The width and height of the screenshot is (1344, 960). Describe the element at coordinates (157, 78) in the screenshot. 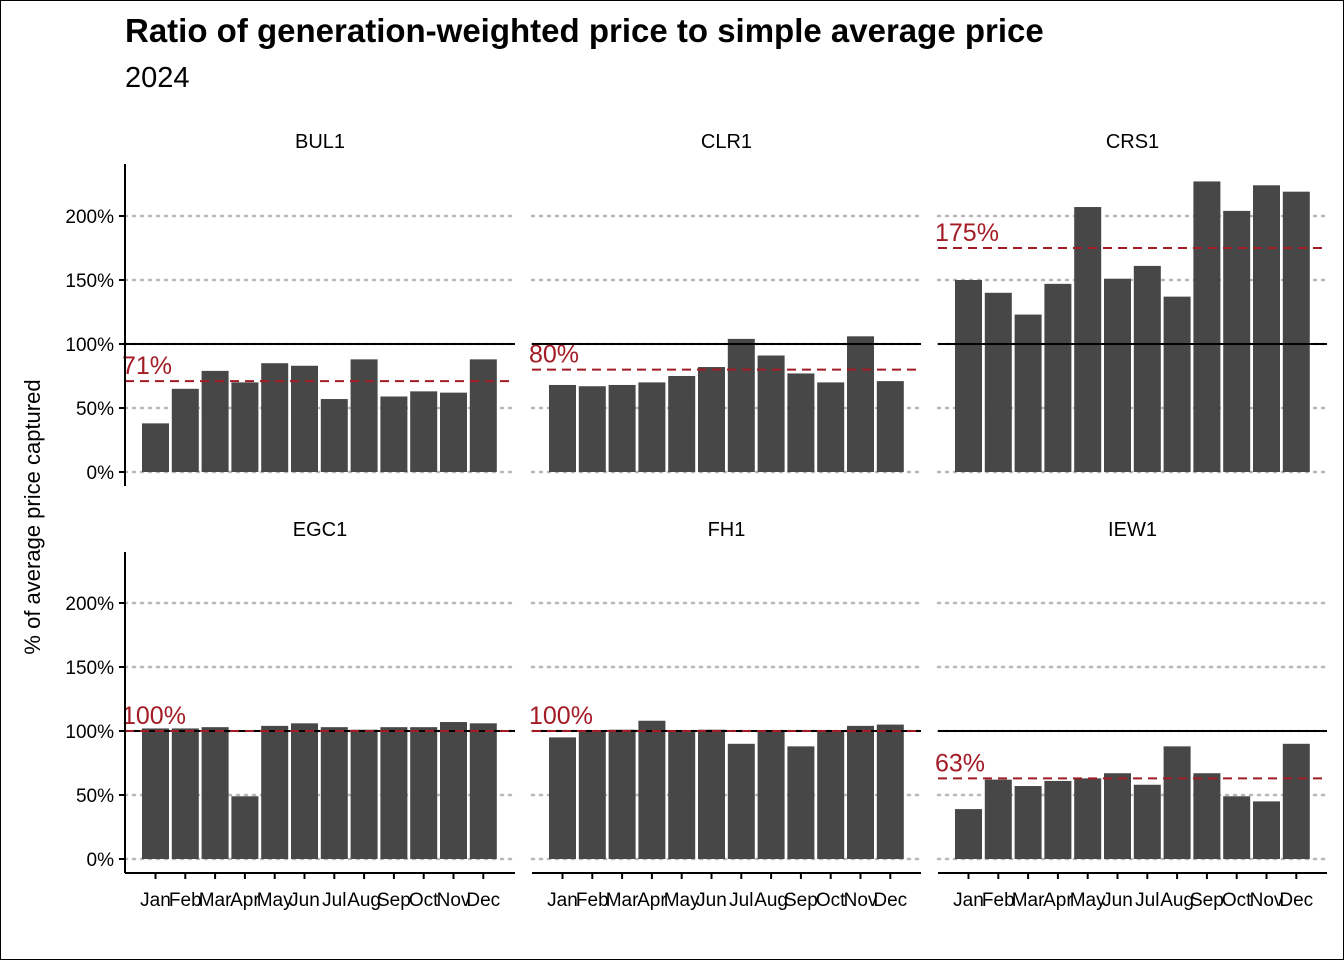

I see `chart-subtitle: 2024` at that location.